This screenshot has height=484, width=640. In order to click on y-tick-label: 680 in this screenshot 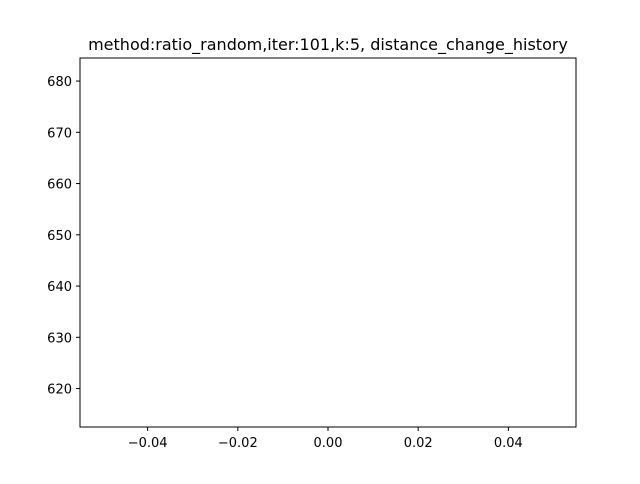, I will do `click(59, 82)`.